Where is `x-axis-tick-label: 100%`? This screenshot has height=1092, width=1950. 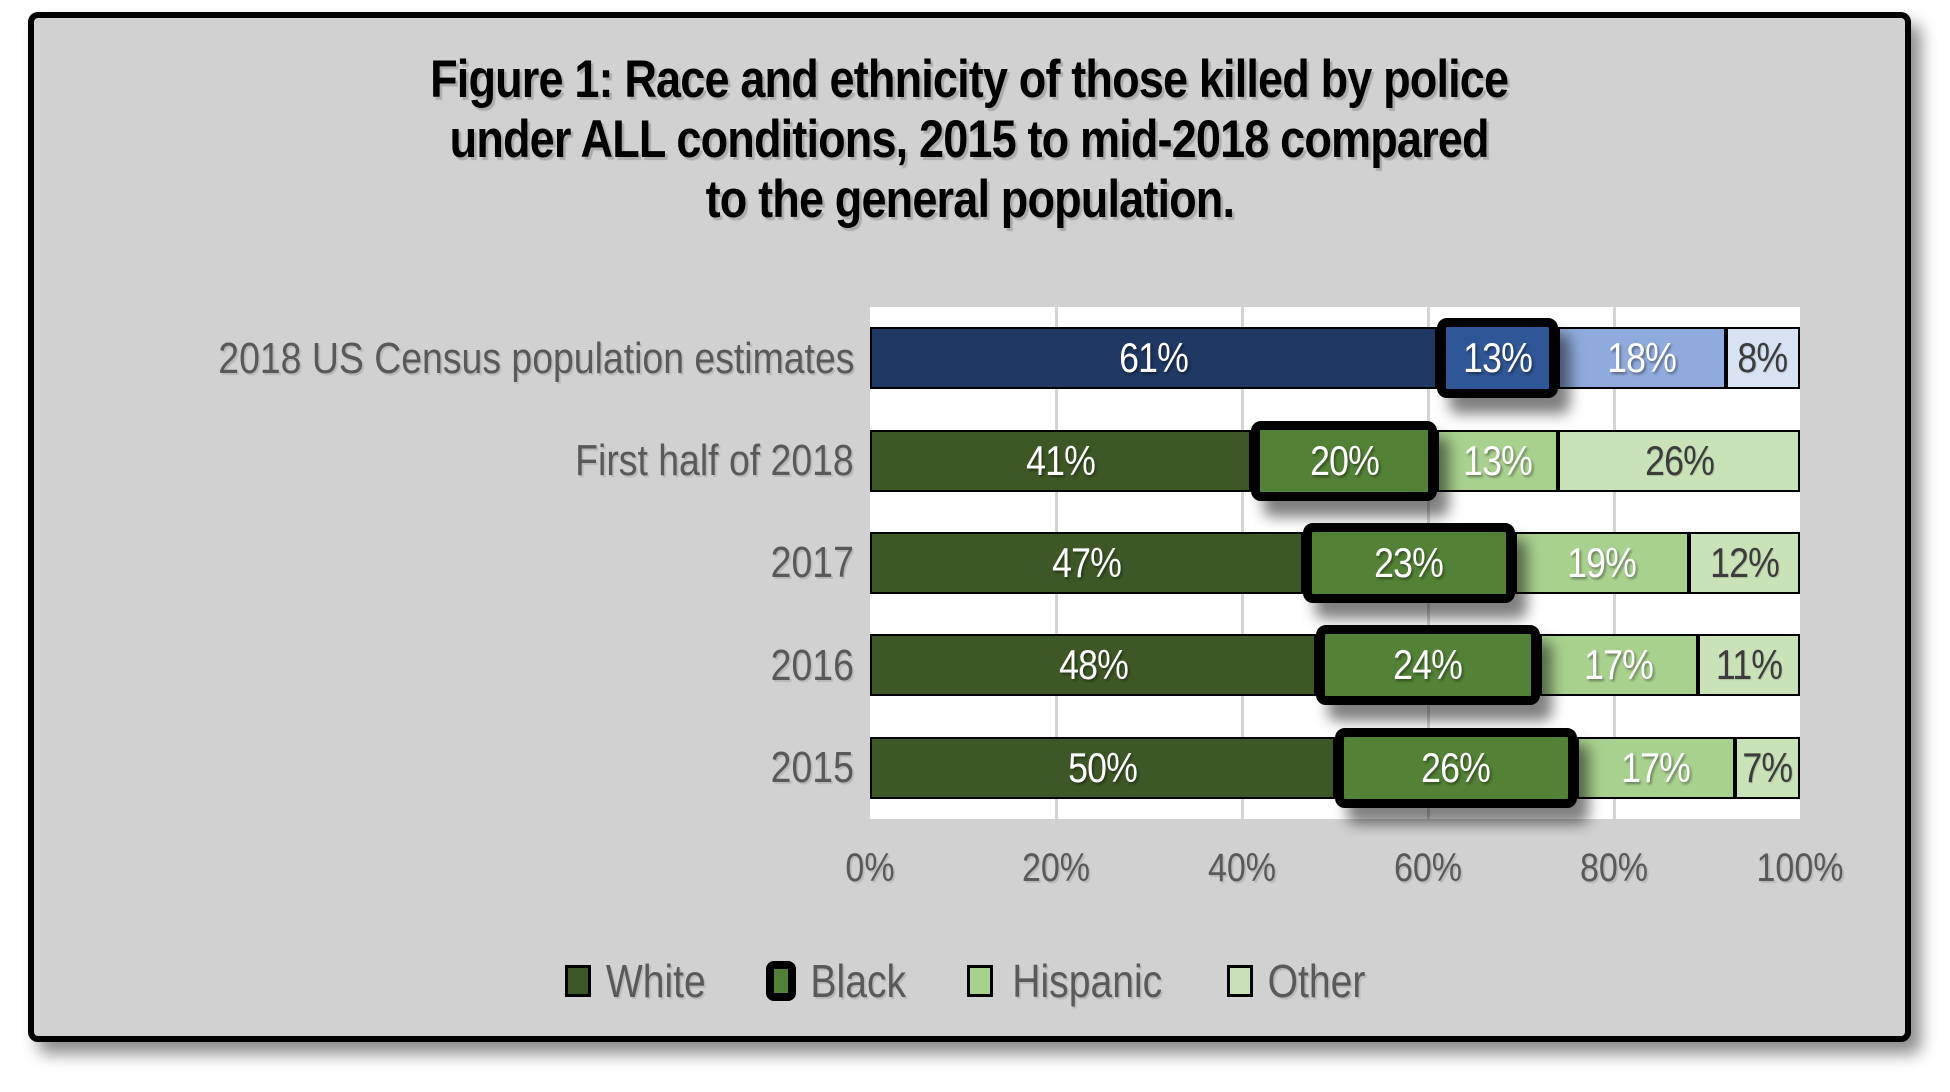 x-axis-tick-label: 100% is located at coordinates (1800, 868).